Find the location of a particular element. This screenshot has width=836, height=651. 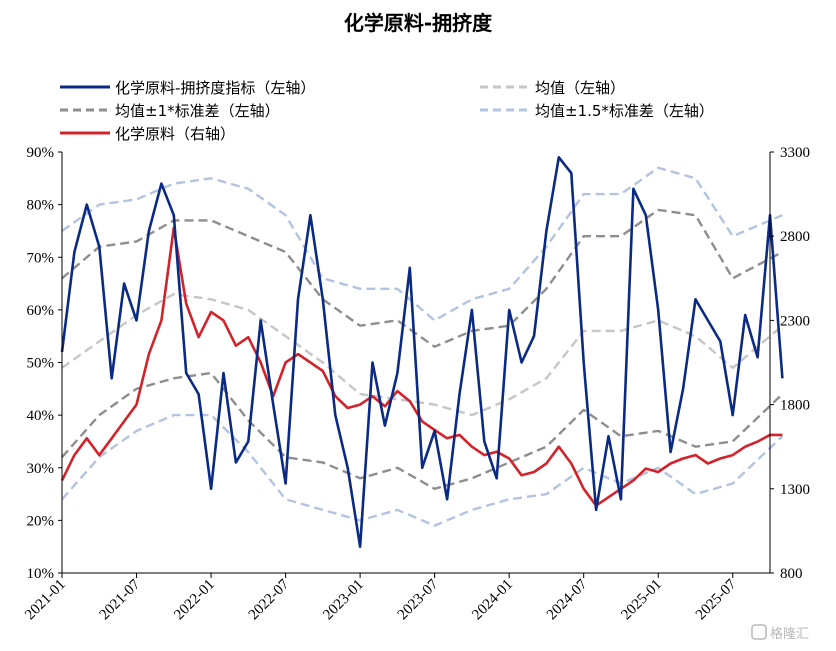

y-left-tick-label: 80% is located at coordinates (41, 206).